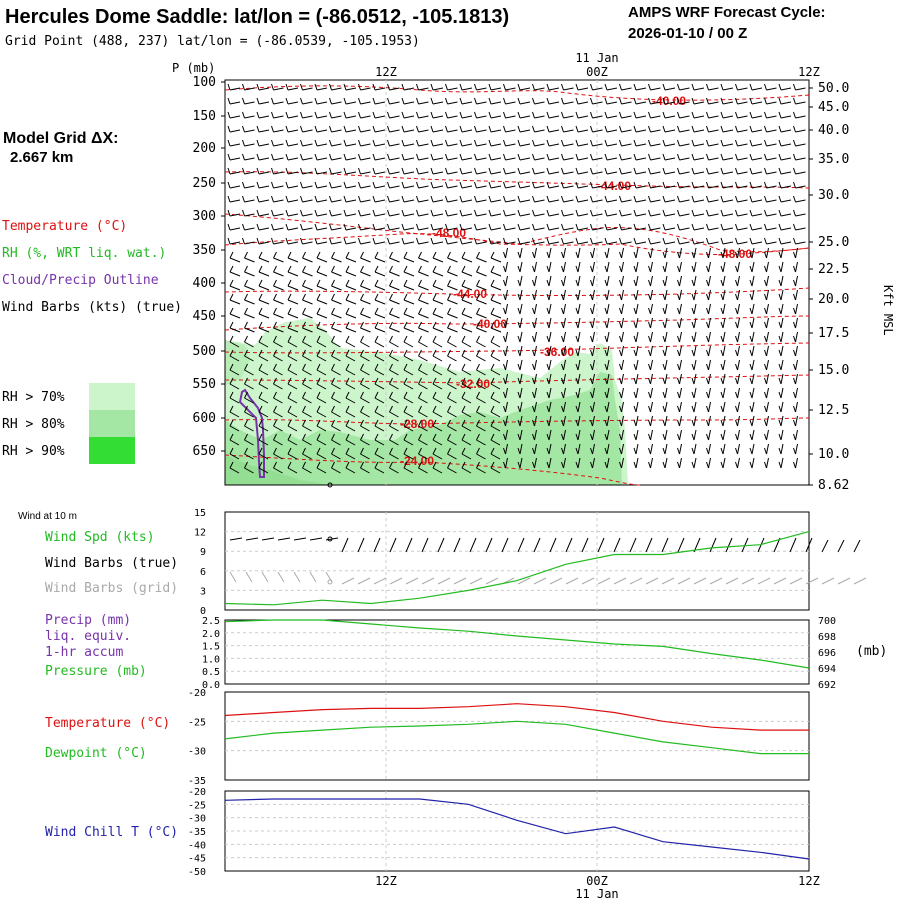 The width and height of the screenshot is (900, 900). What do you see at coordinates (517, 829) in the screenshot?
I see `wind-chill-line` at bounding box center [517, 829].